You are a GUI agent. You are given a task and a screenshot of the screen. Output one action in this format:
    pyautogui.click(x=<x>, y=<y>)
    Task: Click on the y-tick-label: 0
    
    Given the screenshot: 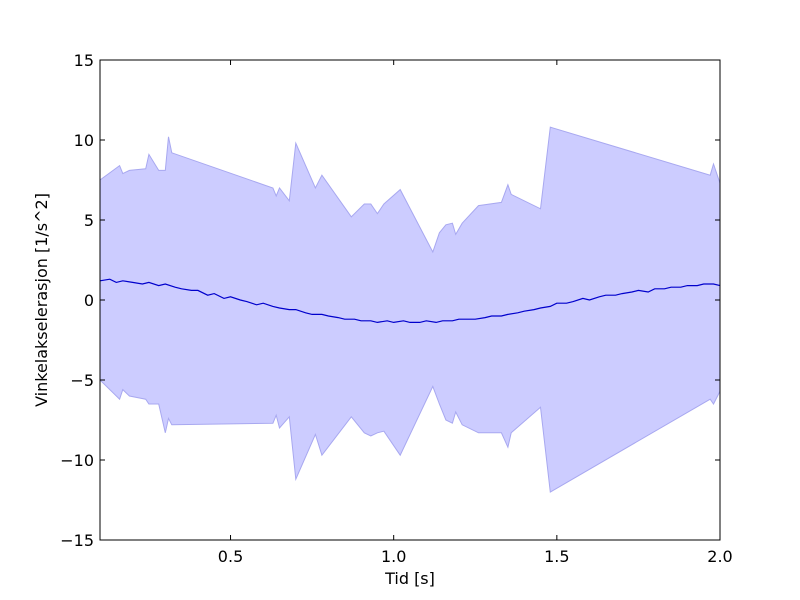 What is the action you would take?
    pyautogui.click(x=89, y=300)
    